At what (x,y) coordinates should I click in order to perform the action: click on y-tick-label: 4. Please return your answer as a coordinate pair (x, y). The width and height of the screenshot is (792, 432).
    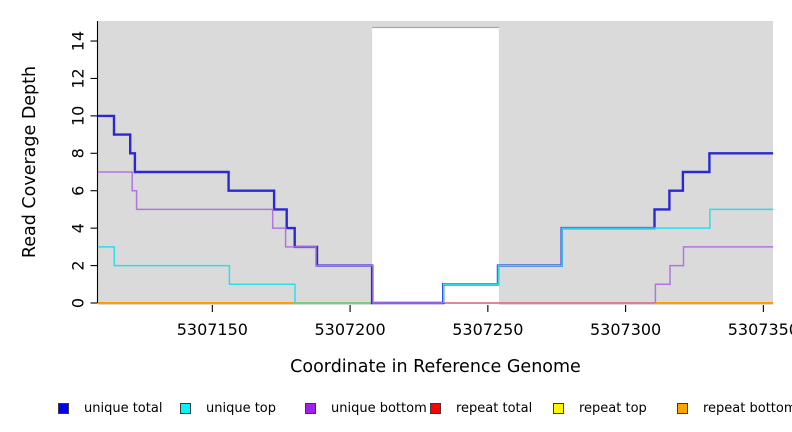
    Looking at the image, I should click on (78, 228).